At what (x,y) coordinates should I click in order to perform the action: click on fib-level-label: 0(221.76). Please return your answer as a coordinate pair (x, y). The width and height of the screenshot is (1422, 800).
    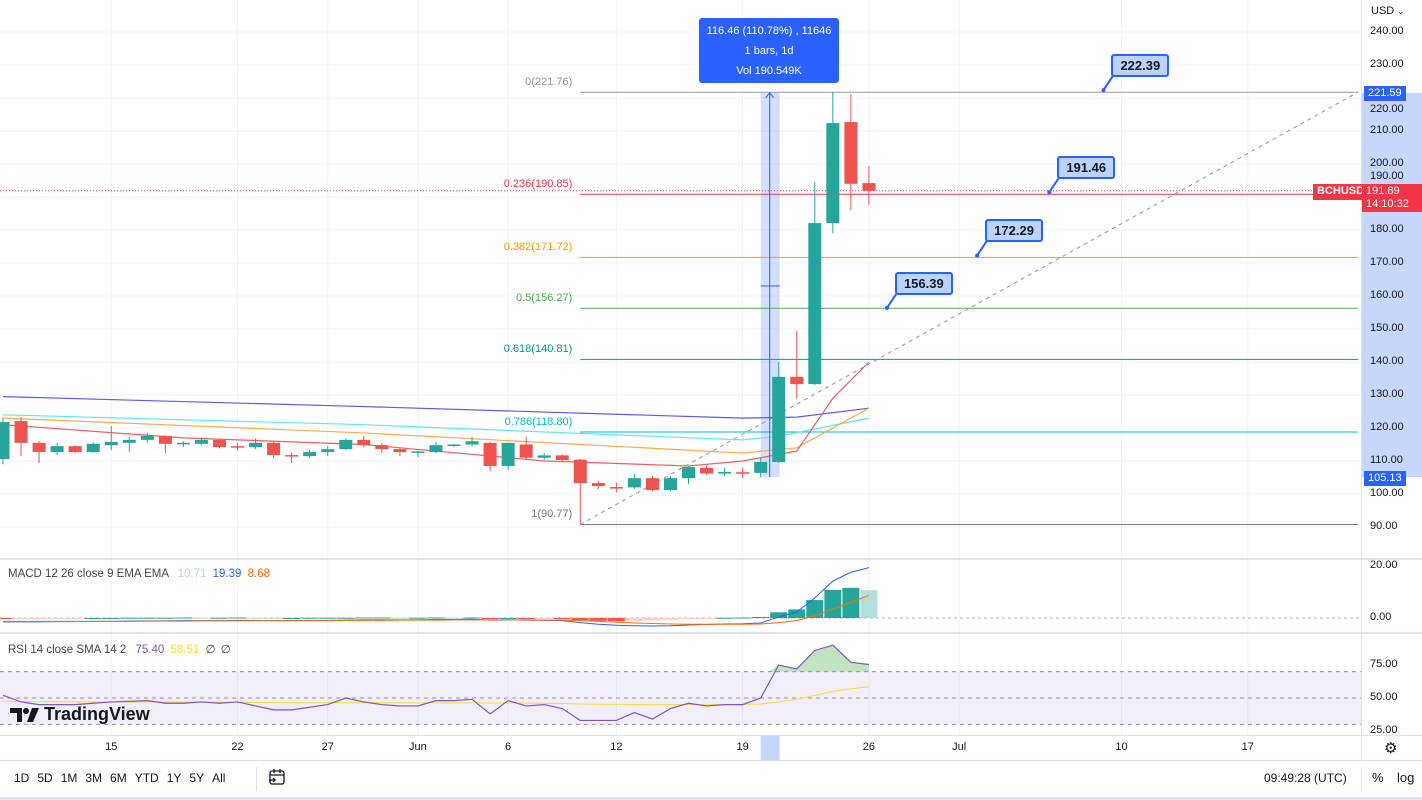
    Looking at the image, I should click on (549, 82).